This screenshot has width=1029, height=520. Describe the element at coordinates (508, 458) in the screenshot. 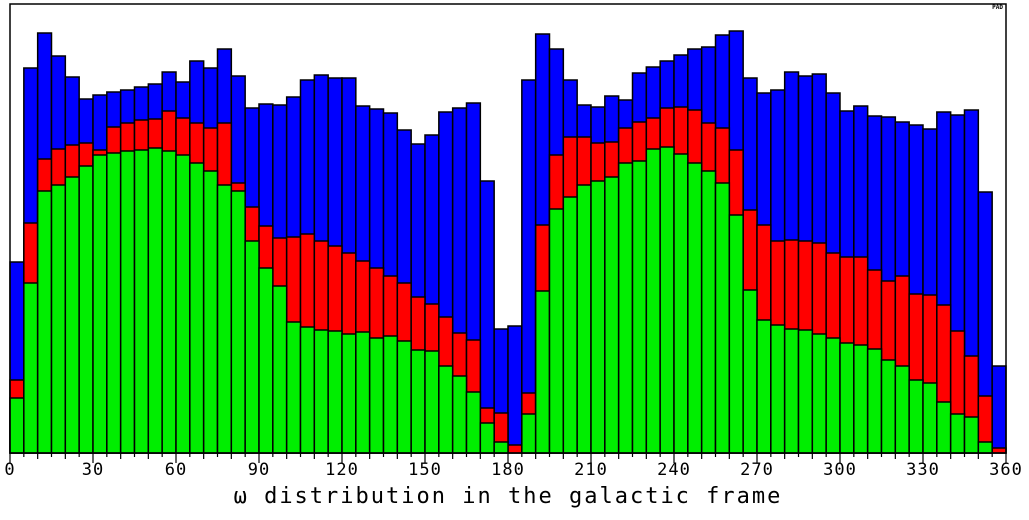

I see `x-ticks-group` at that location.